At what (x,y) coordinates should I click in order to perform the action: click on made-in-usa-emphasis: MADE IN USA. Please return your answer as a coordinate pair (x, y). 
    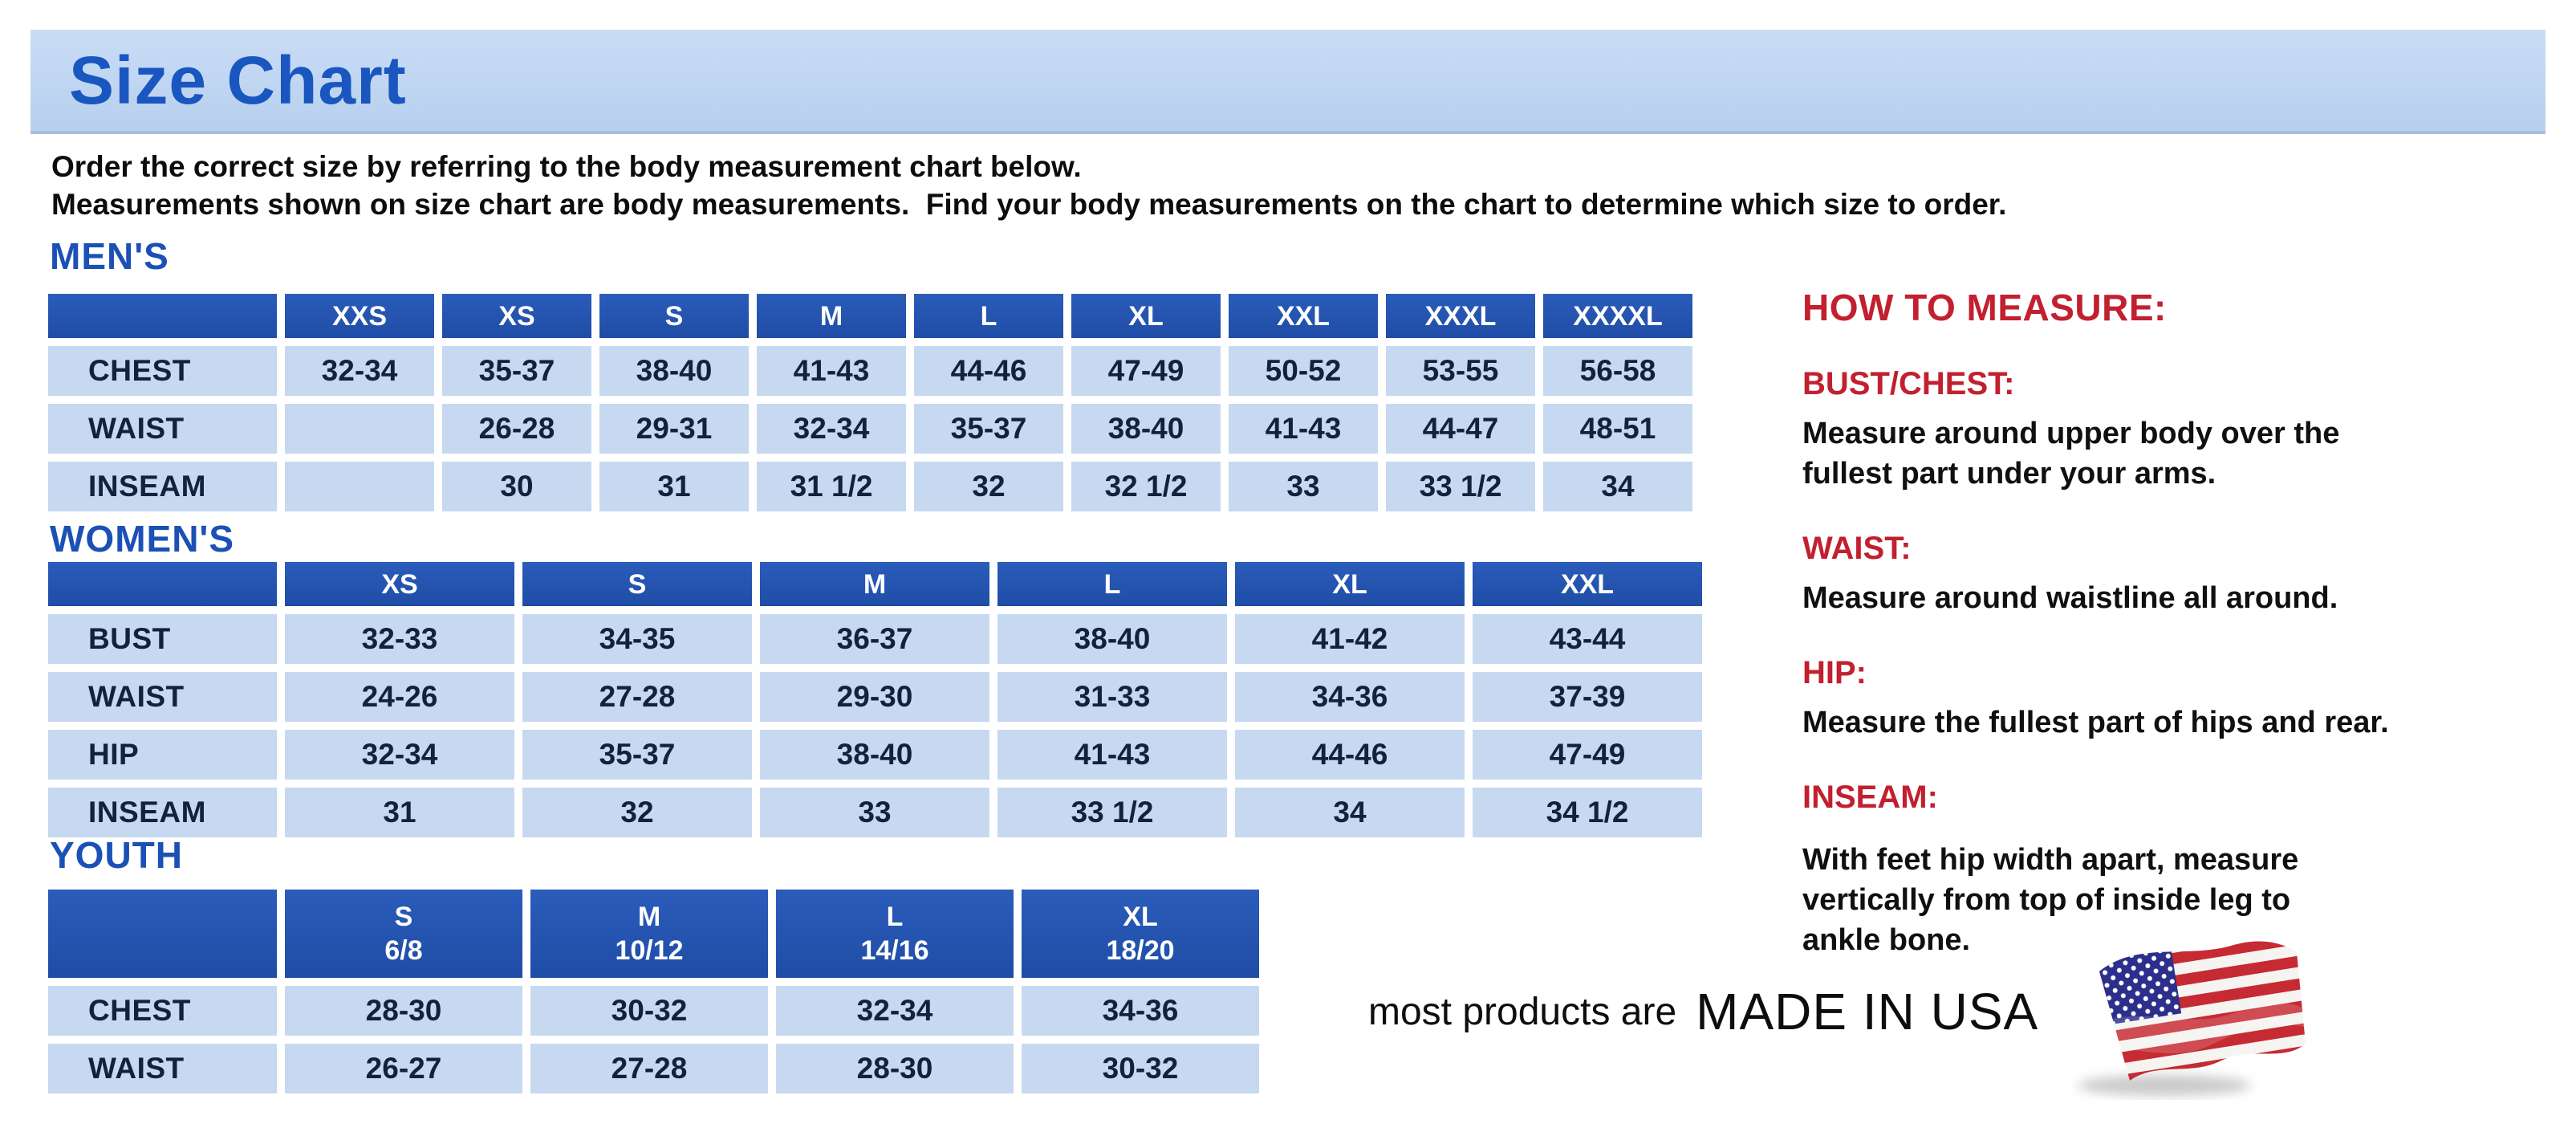
    Looking at the image, I should click on (1867, 1011).